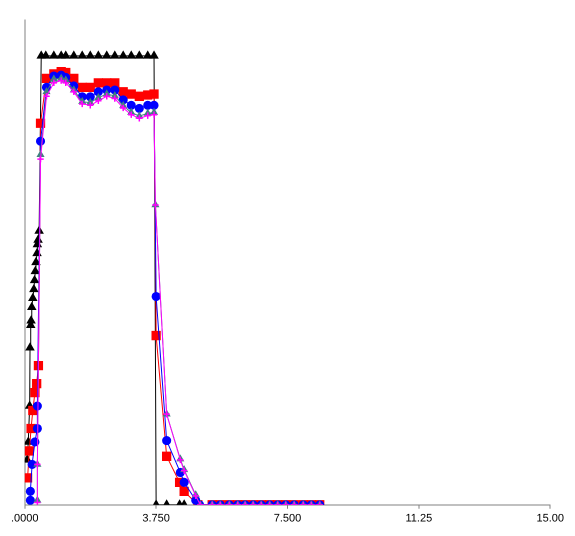 This screenshot has height=536, width=575. What do you see at coordinates (550, 518) in the screenshot?
I see `x-tick-label: 15.00` at bounding box center [550, 518].